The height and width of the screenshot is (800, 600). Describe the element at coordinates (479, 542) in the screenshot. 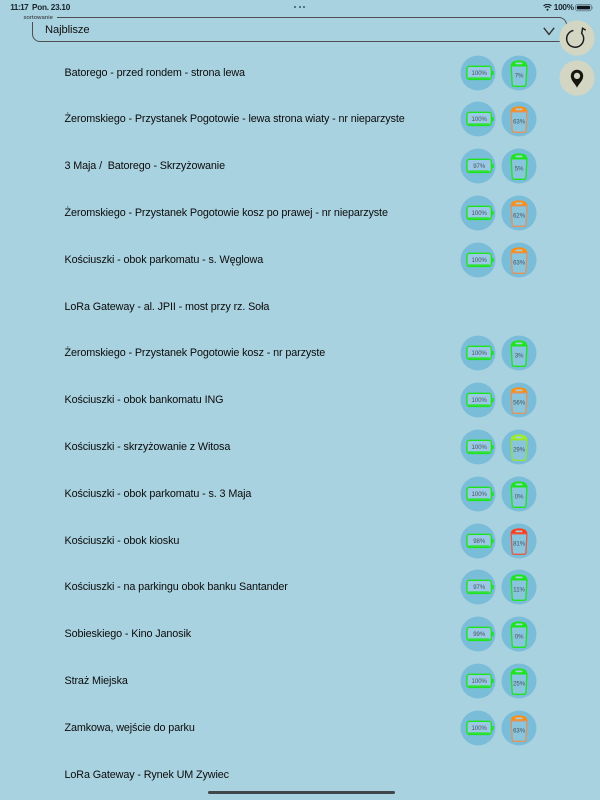

I see `svg-text: 98%` at that location.